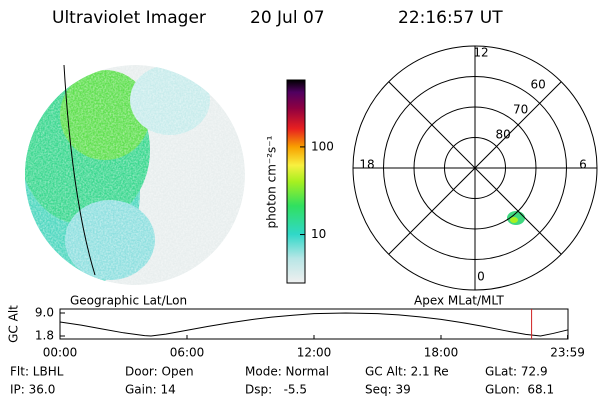 The image size is (600, 400). I want to click on info-field: GLat: 72.9, so click(516, 372).